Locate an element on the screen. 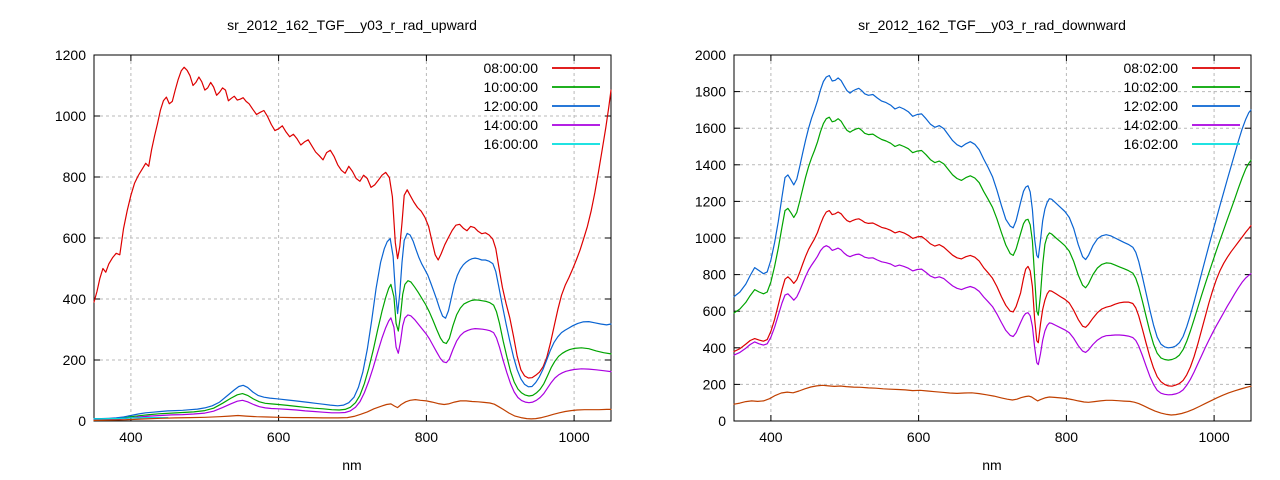 The width and height of the screenshot is (1280, 480). curve-14:00:00 is located at coordinates (352, 367).